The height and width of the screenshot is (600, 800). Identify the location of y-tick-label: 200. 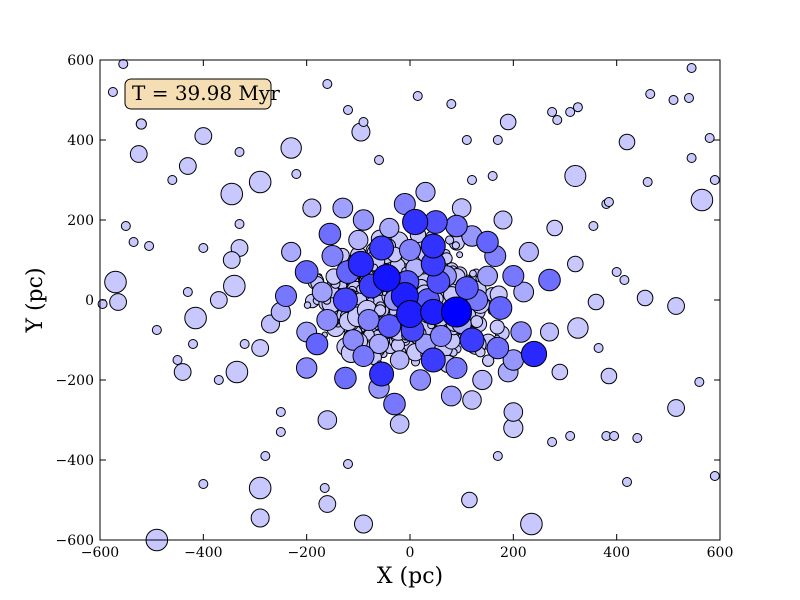
(80, 221).